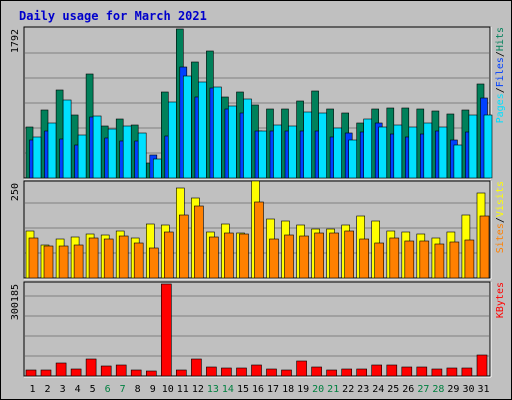 The width and height of the screenshot is (512, 400). Describe the element at coordinates (93, 389) in the screenshot. I see `x-tick-label: 5` at that location.